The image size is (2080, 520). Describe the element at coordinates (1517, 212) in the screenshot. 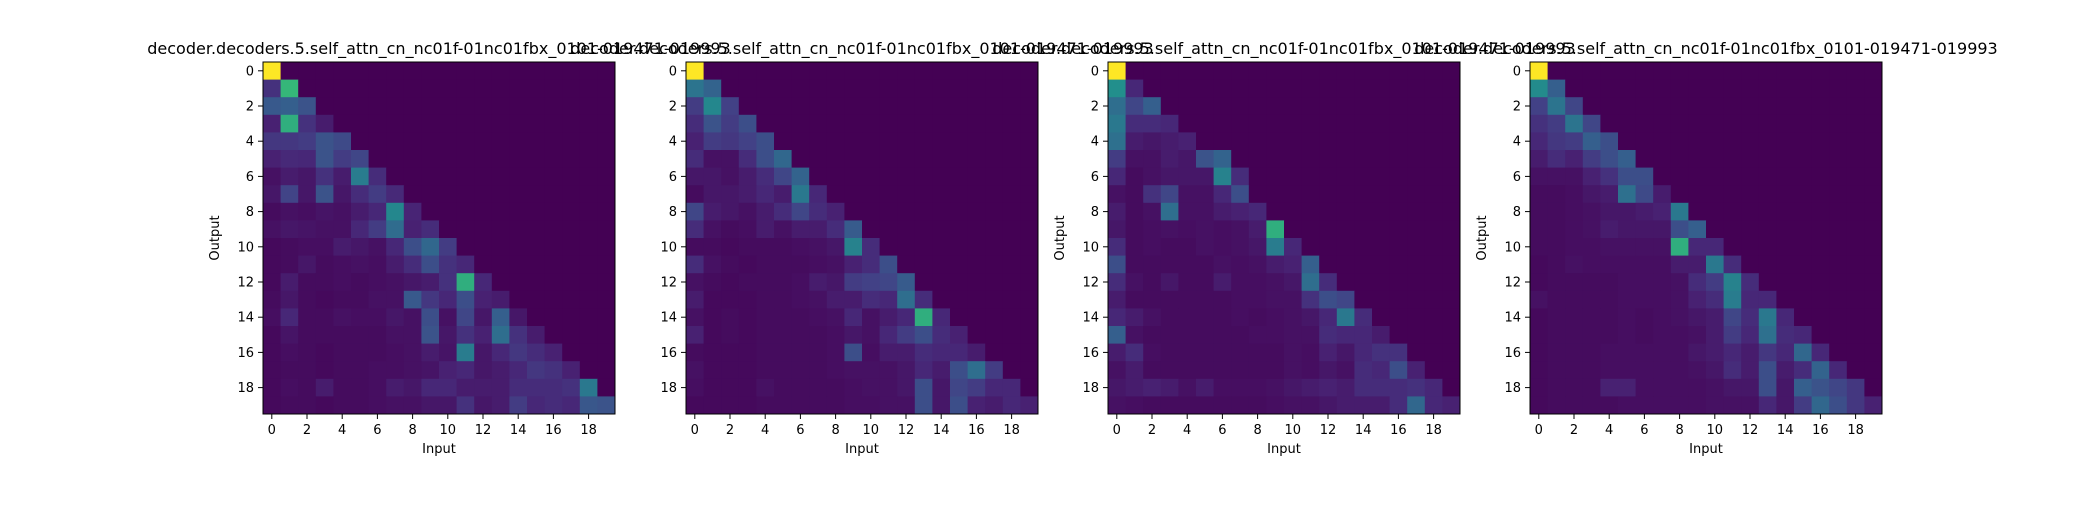

I see `y-tick-label: 8` at that location.